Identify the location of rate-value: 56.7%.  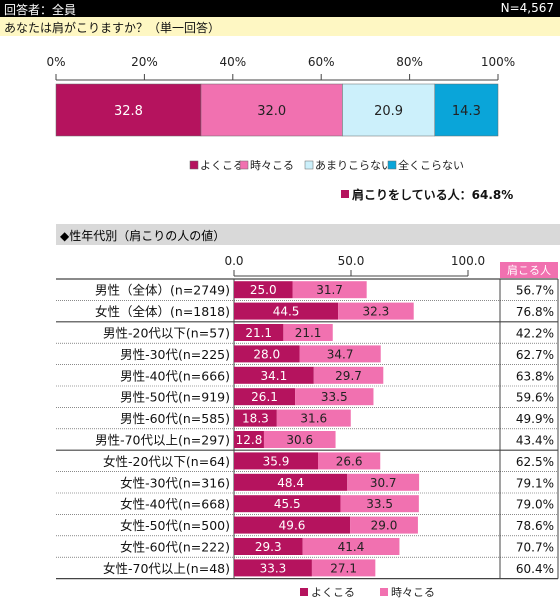
(535, 291).